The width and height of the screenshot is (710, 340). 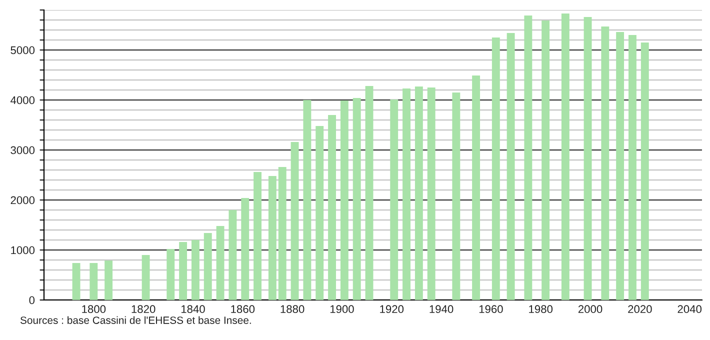 I want to click on x-tick-label: 1820, so click(x=144, y=309).